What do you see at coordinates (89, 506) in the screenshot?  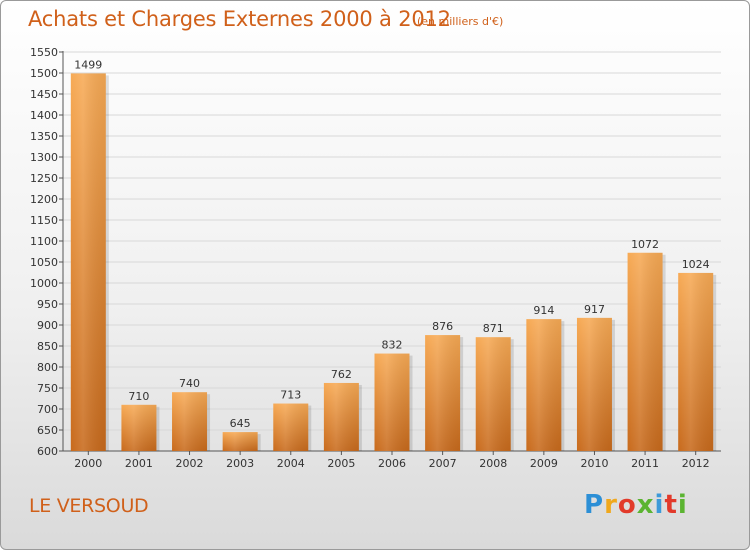 I see `commune-name: LE VERSOUD` at bounding box center [89, 506].